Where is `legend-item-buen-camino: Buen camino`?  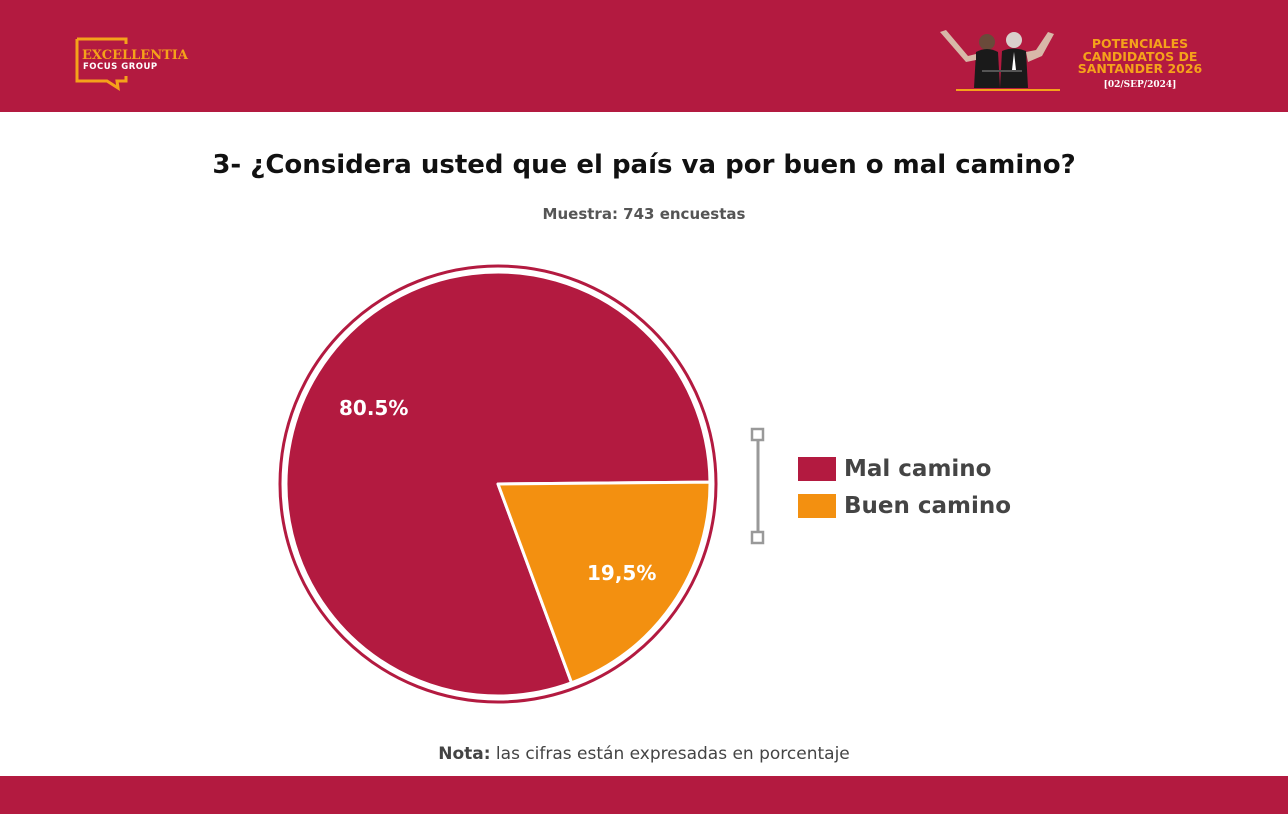 legend-item-buen-camino: Buen camino is located at coordinates (904, 505).